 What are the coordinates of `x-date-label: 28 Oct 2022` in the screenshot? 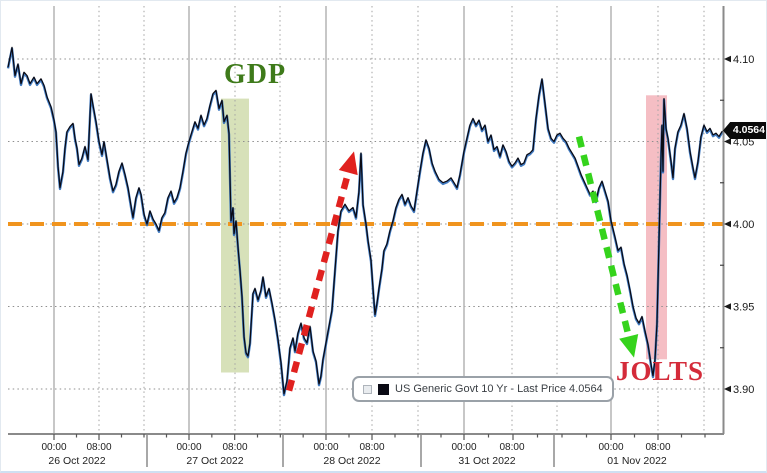 It's located at (351, 461).